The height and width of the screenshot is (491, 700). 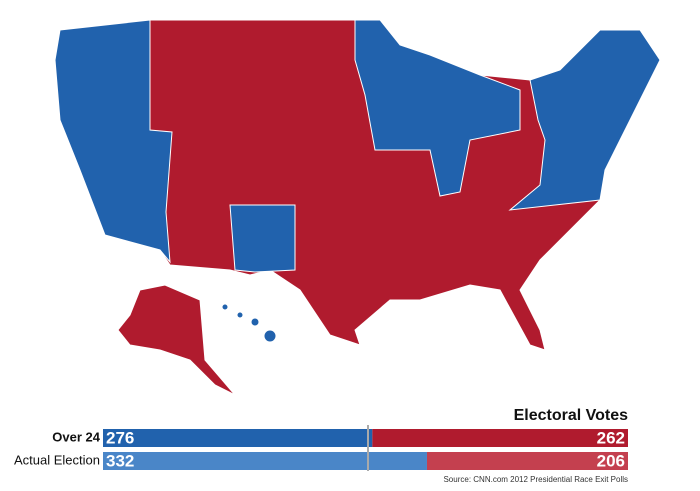 What do you see at coordinates (57, 459) in the screenshot?
I see `row-label: Actual Election` at bounding box center [57, 459].